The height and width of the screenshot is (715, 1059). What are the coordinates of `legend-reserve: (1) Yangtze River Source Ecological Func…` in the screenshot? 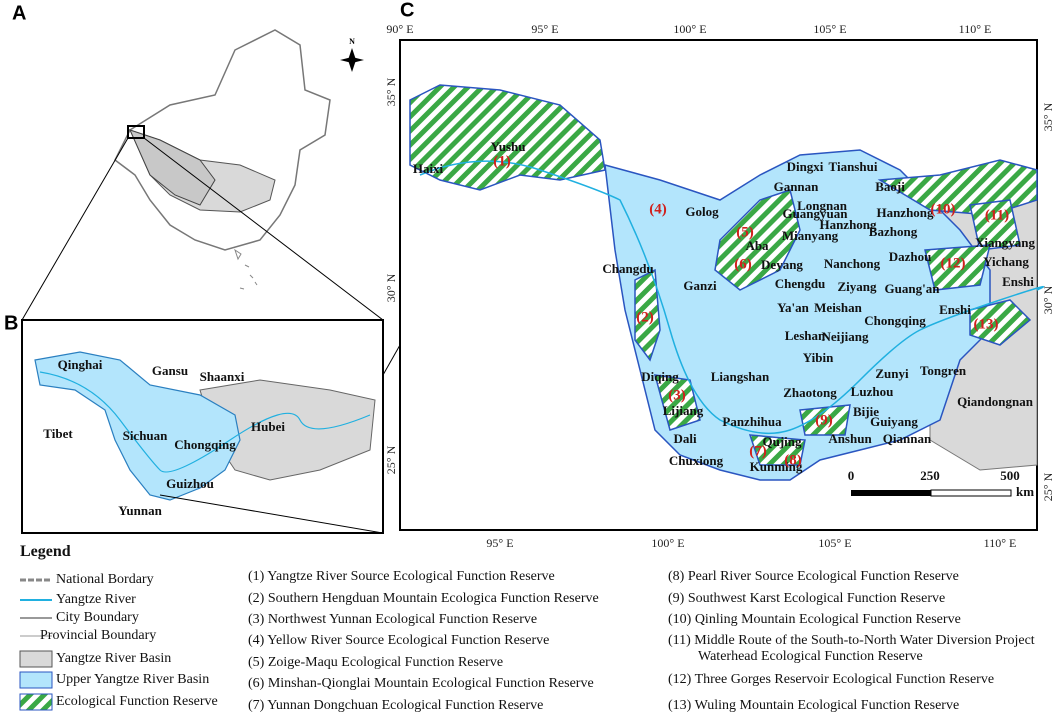 It's located at (401, 576).